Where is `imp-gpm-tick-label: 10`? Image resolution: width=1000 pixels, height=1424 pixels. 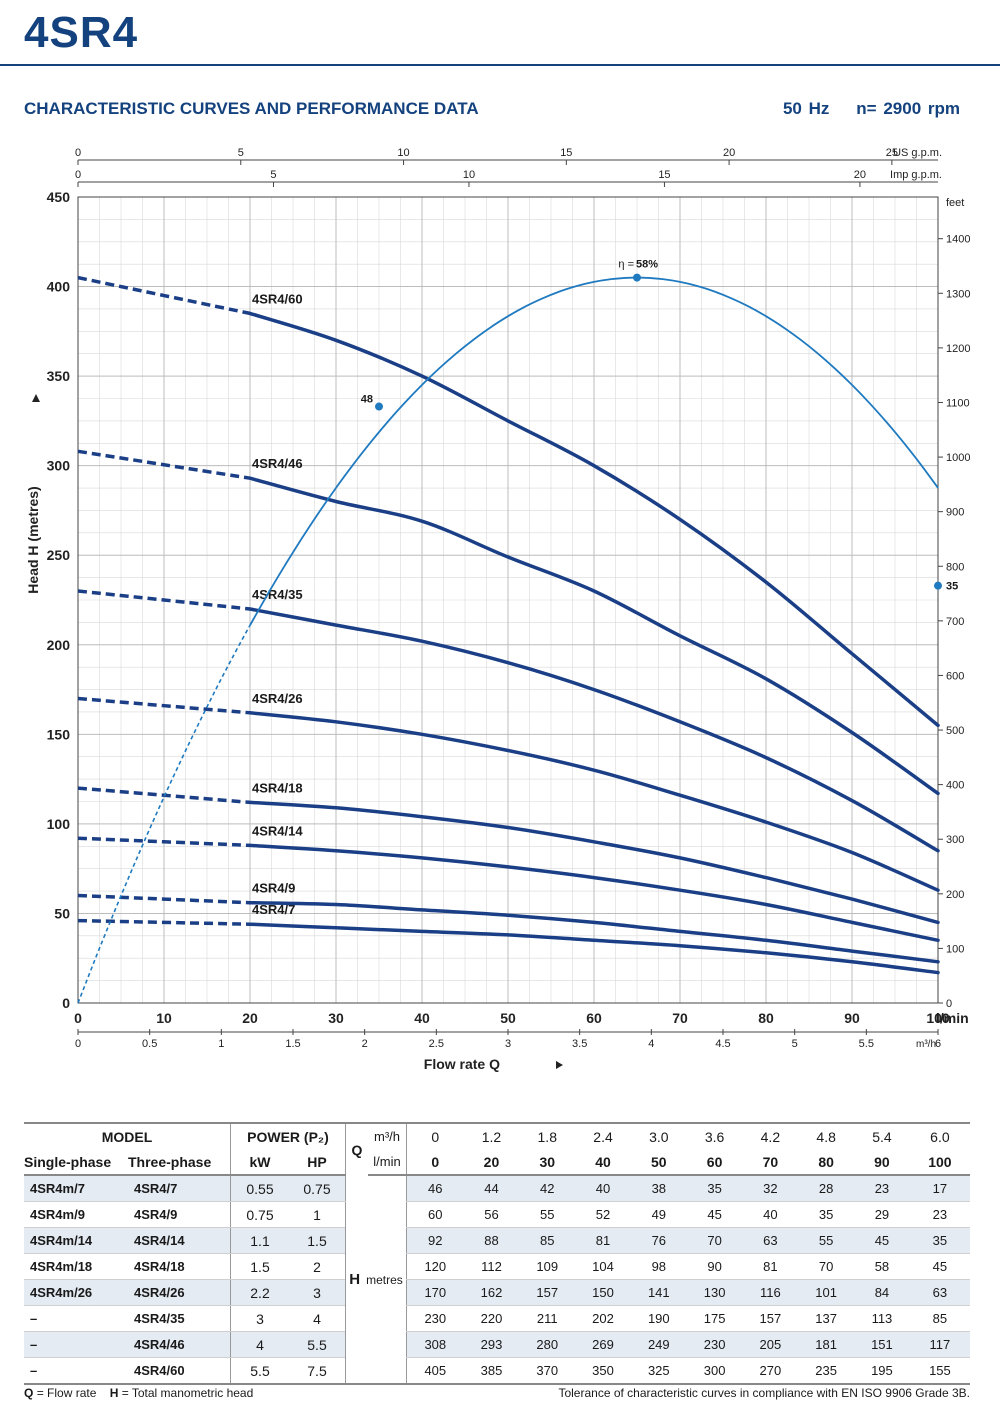 imp-gpm-tick-label: 10 is located at coordinates (469, 175).